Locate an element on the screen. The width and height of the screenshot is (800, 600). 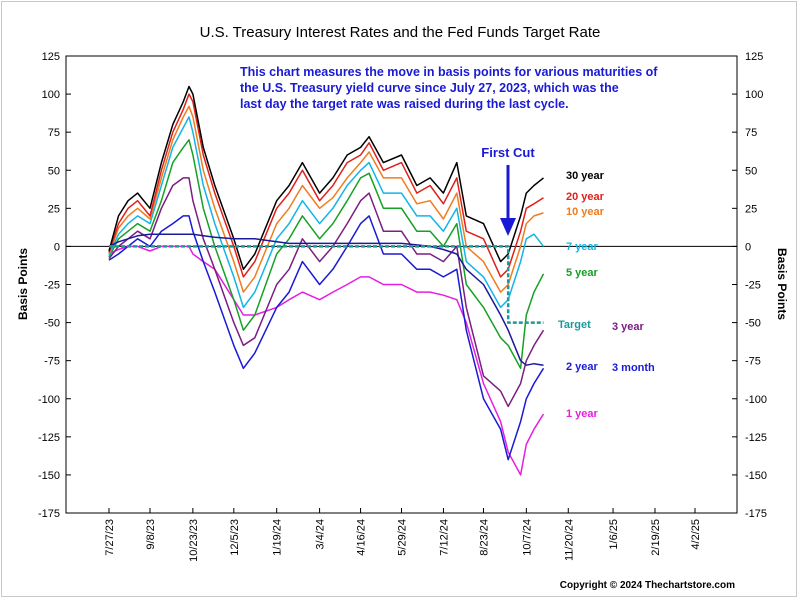
y-tick-label-right: 75 is located at coordinates (751, 133).